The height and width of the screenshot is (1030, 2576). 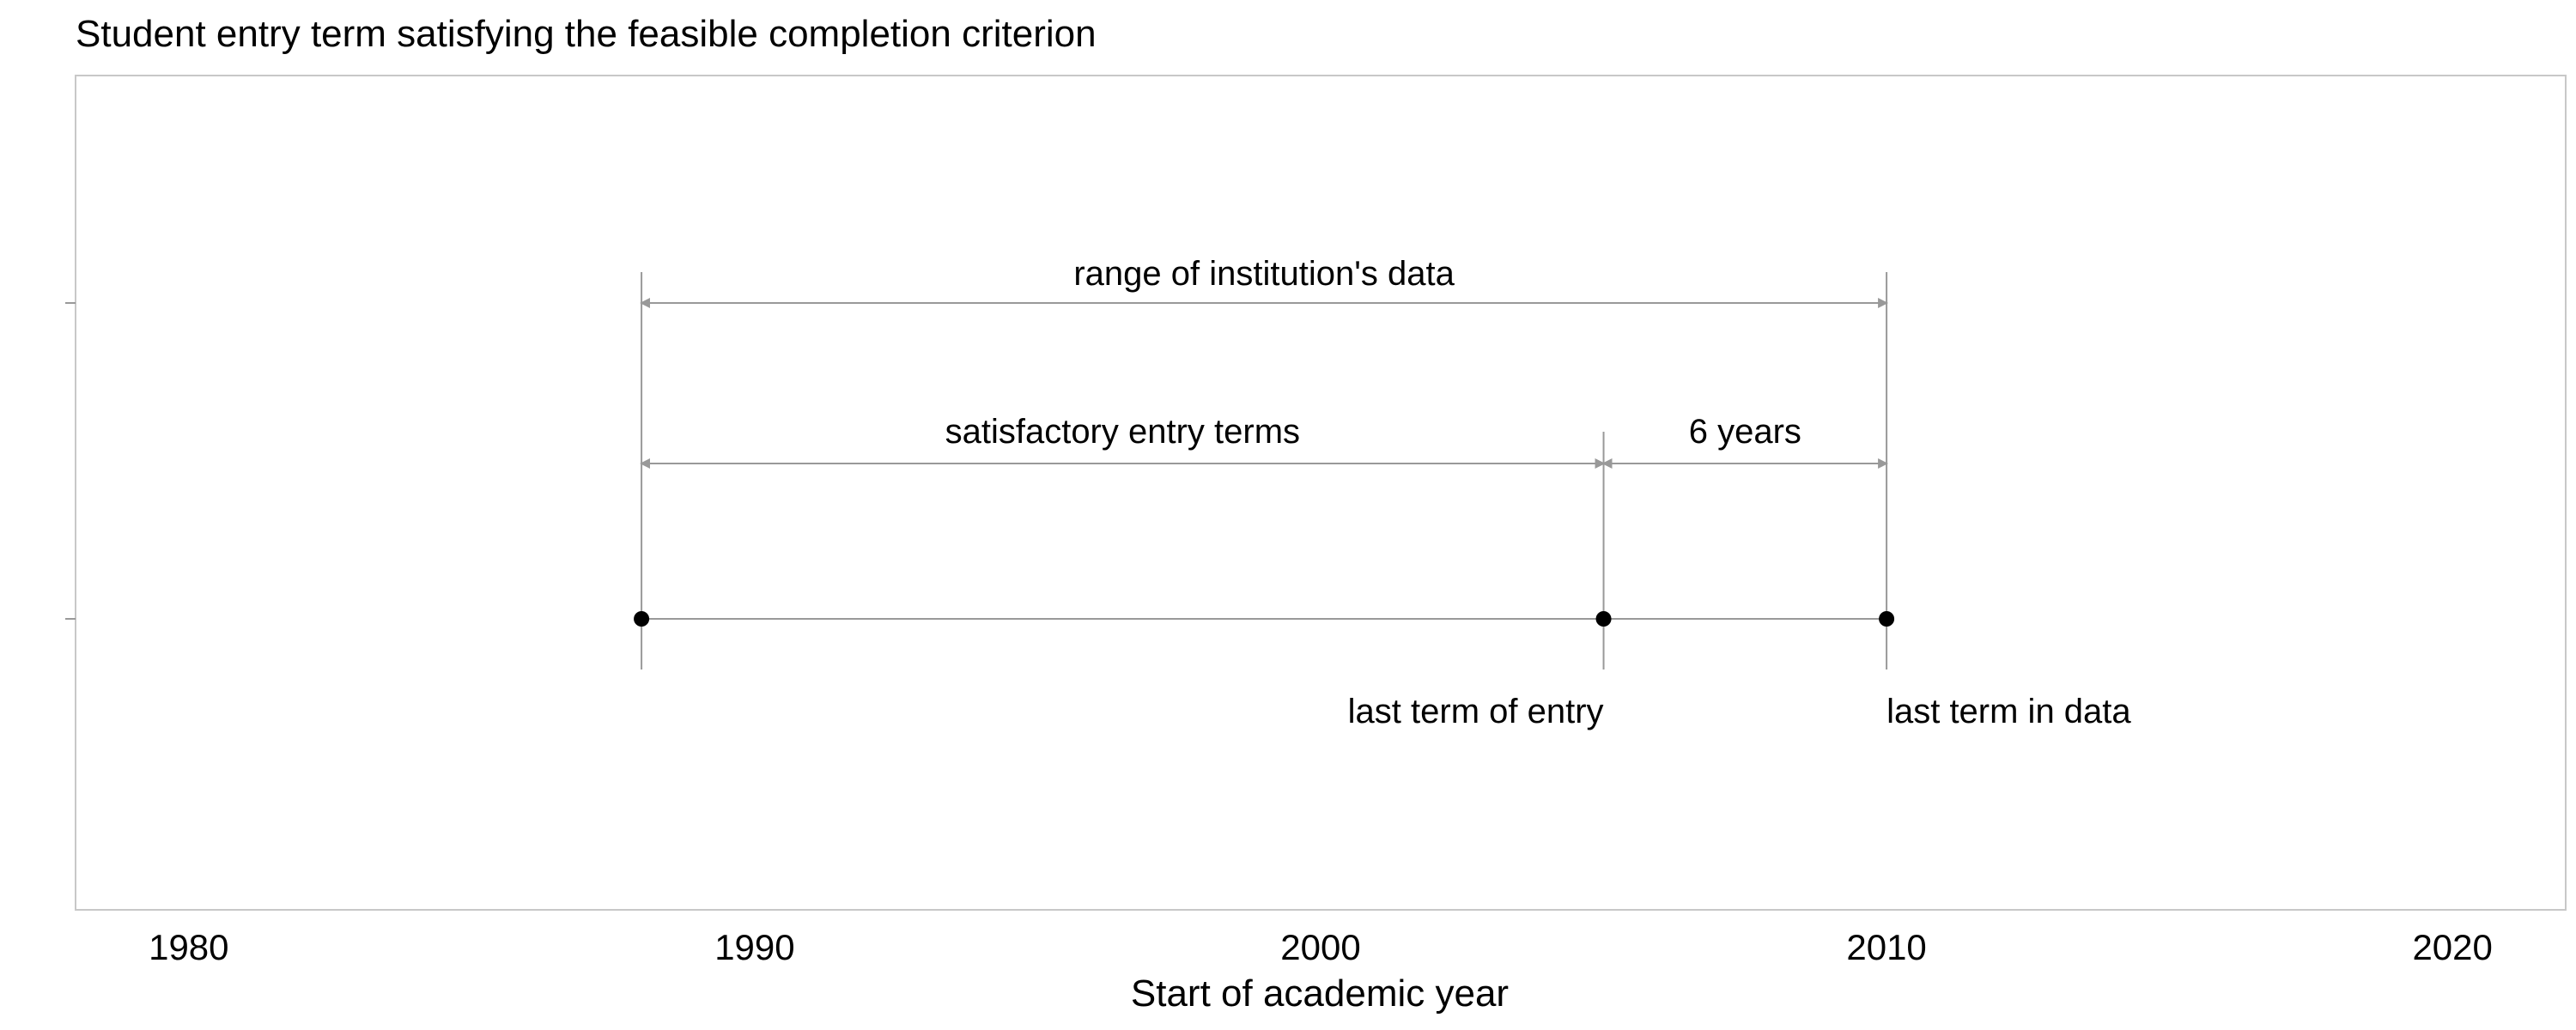 I want to click on span-label: range of institution's data, so click(x=1264, y=274).